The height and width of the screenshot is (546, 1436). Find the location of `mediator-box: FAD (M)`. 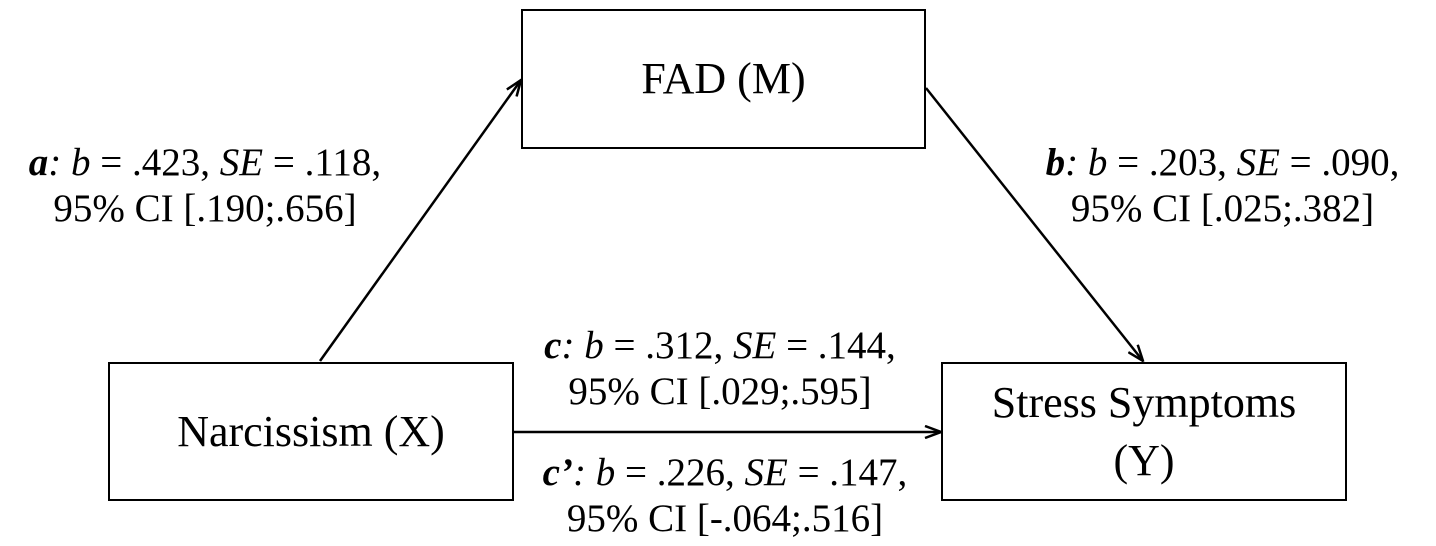

mediator-box: FAD (M) is located at coordinates (723, 79).